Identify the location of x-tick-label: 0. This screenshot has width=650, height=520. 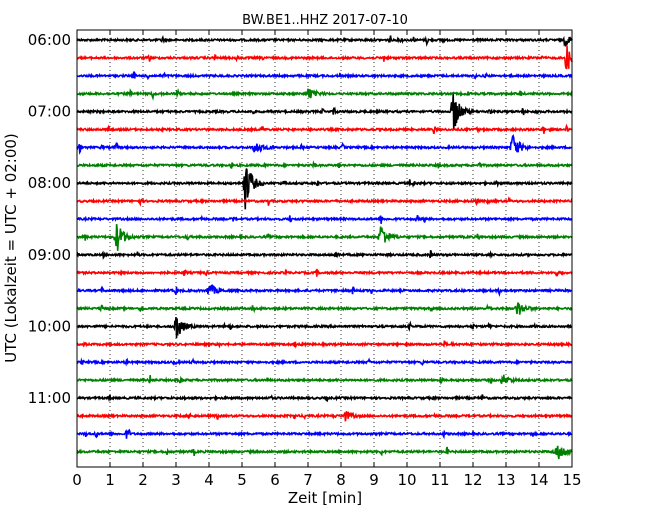
(77, 480).